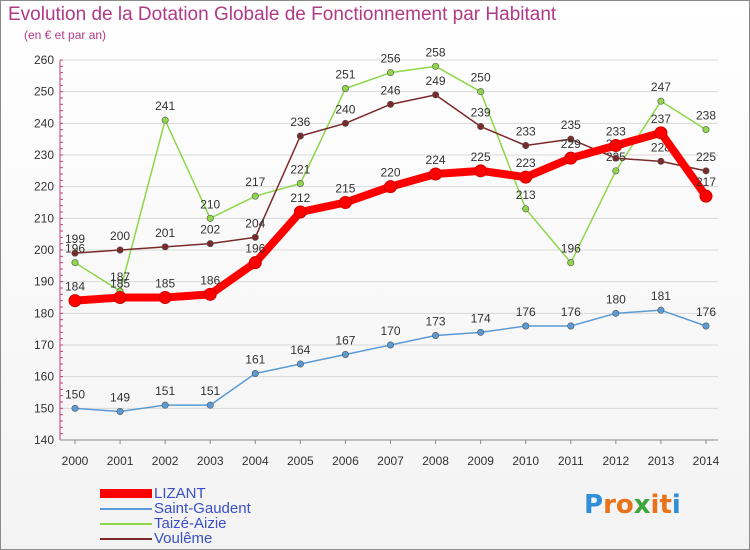  What do you see at coordinates (44, 345) in the screenshot?
I see `y-tick-label: 170` at bounding box center [44, 345].